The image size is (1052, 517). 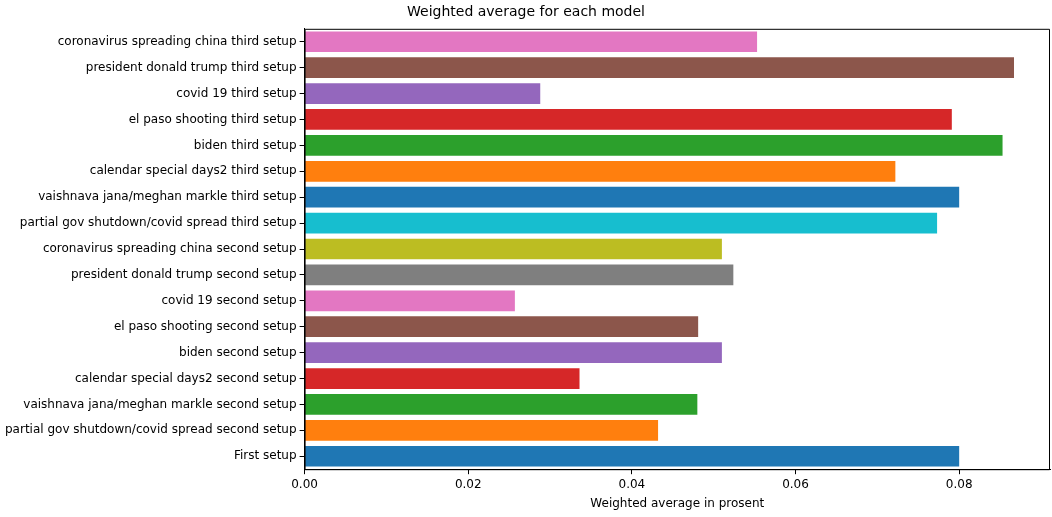 What do you see at coordinates (183, 274) in the screenshot?
I see `y-tick-label: president donald trump second setup` at bounding box center [183, 274].